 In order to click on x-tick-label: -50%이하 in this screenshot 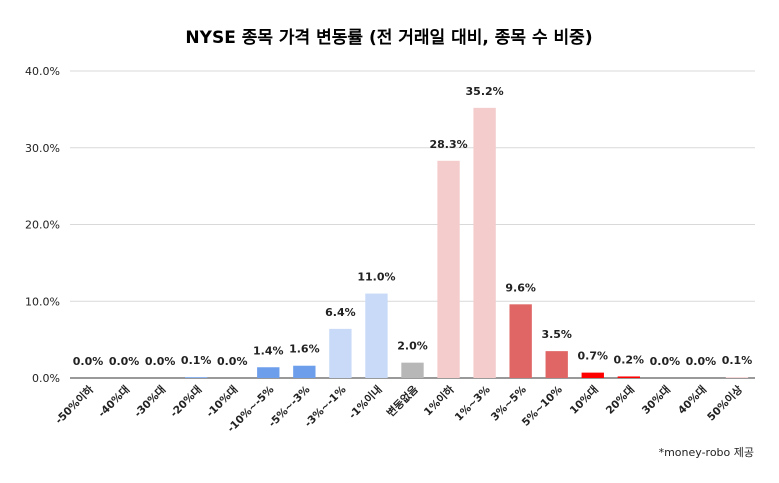, I will do `click(74, 405)`.